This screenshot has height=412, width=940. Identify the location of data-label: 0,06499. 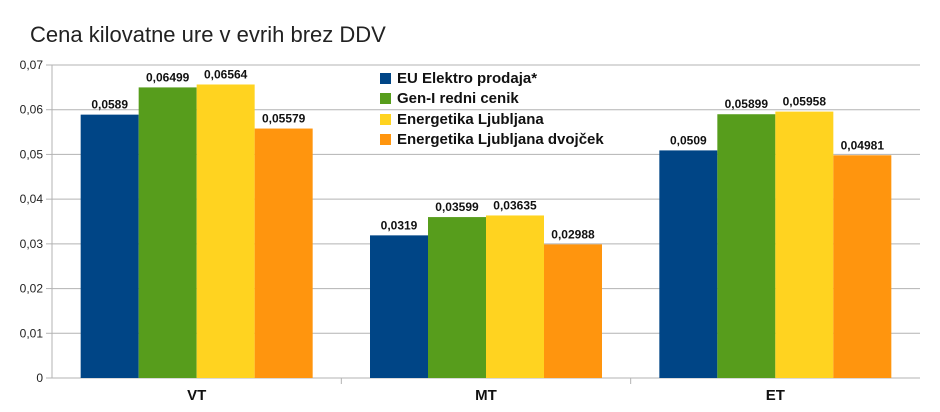
(168, 77).